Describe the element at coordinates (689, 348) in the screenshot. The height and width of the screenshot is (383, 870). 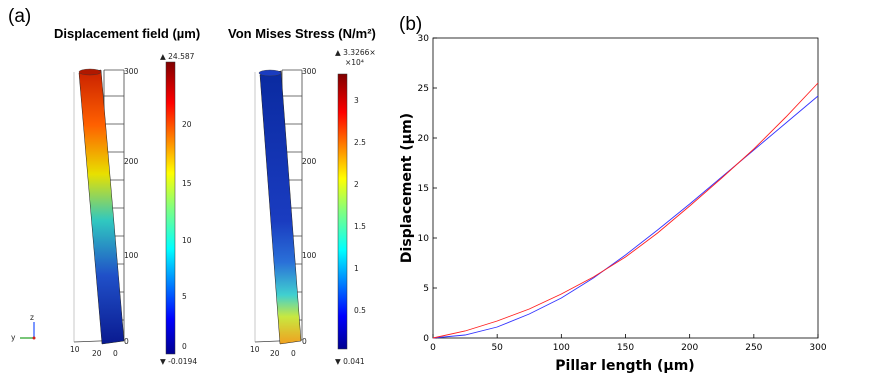
I see `x-tick-label: 200` at that location.